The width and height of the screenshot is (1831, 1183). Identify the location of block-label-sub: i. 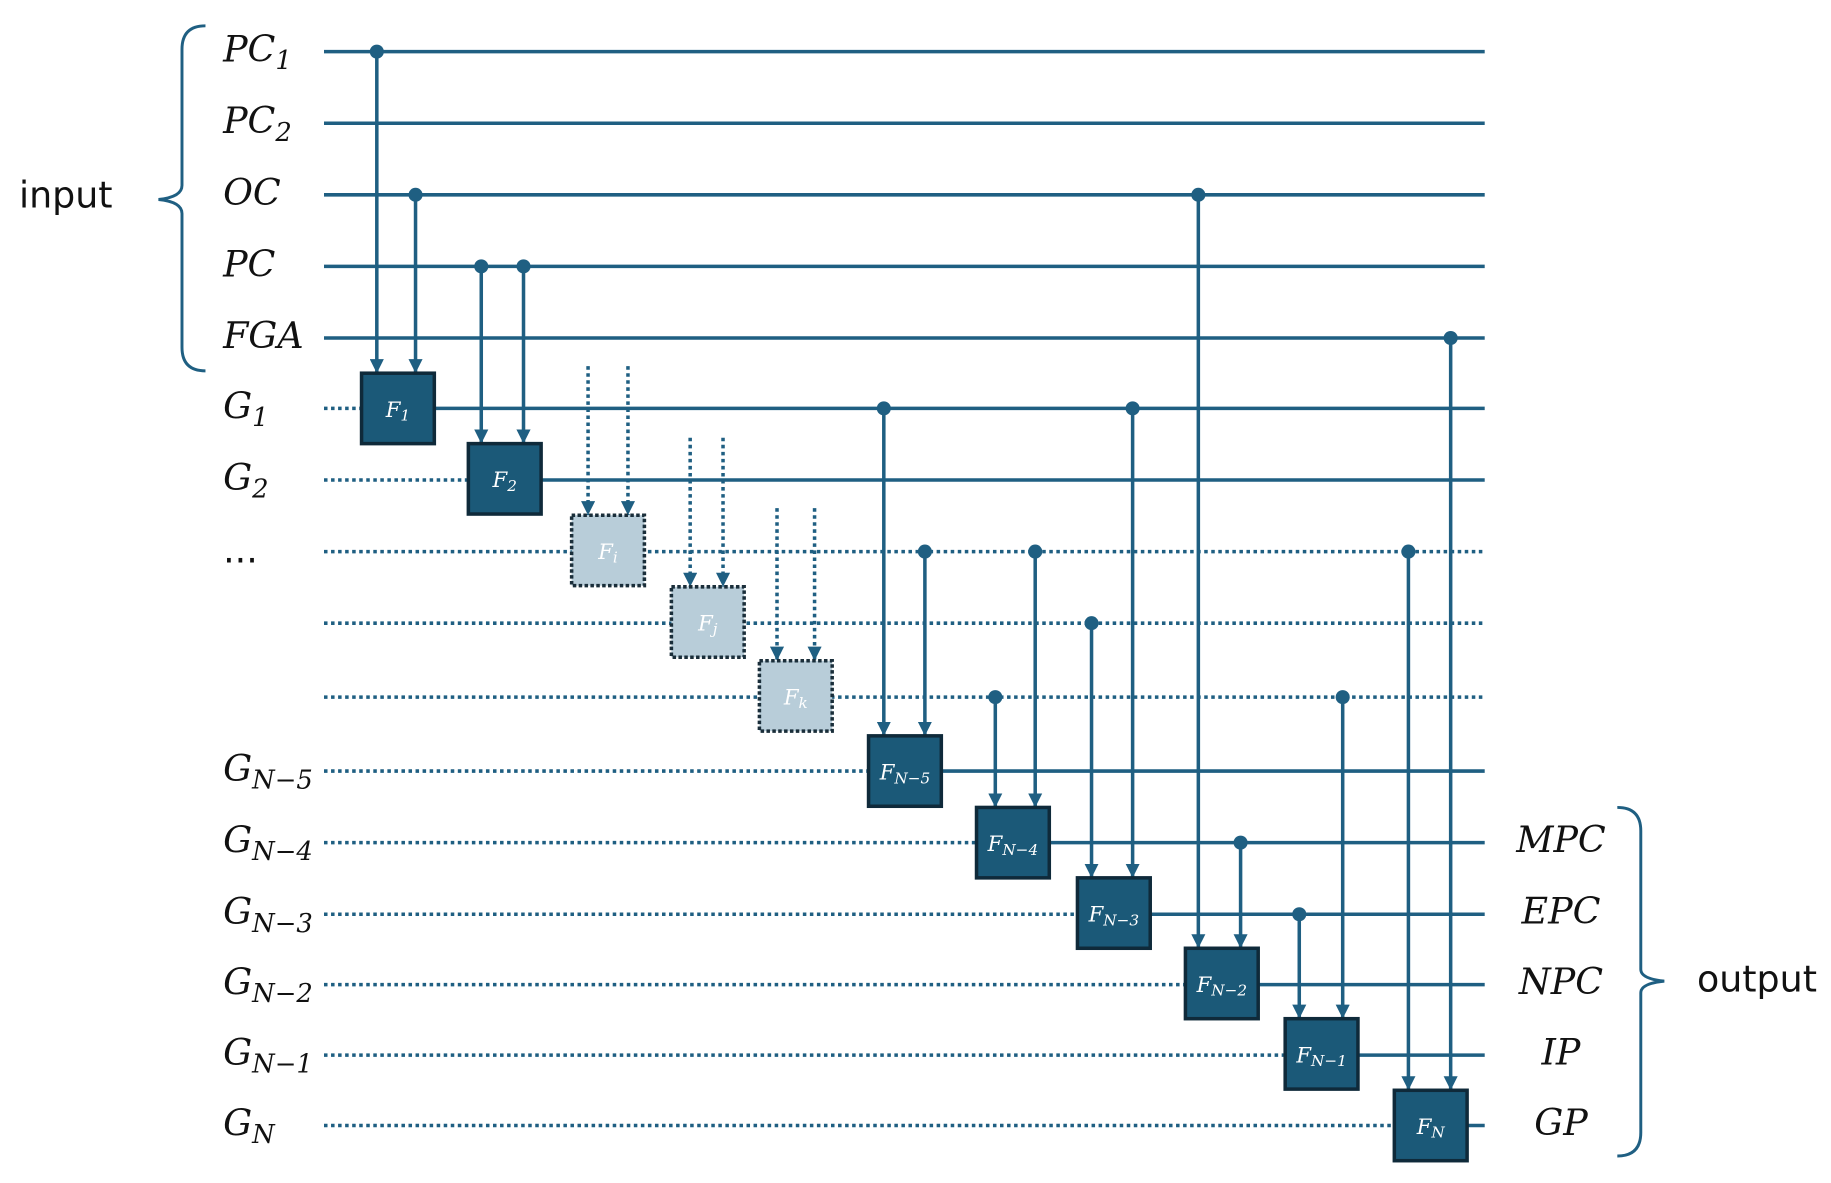
(615, 558).